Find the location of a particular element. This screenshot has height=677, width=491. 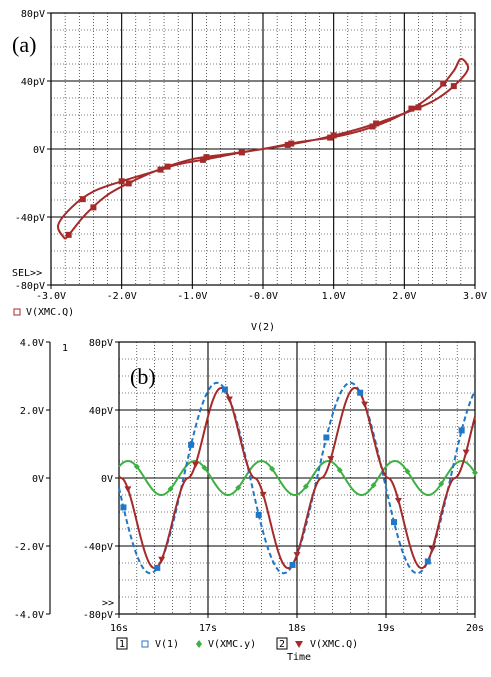

legend-label-vxmcq-a: V(XMC.Q) is located at coordinates (50, 312).